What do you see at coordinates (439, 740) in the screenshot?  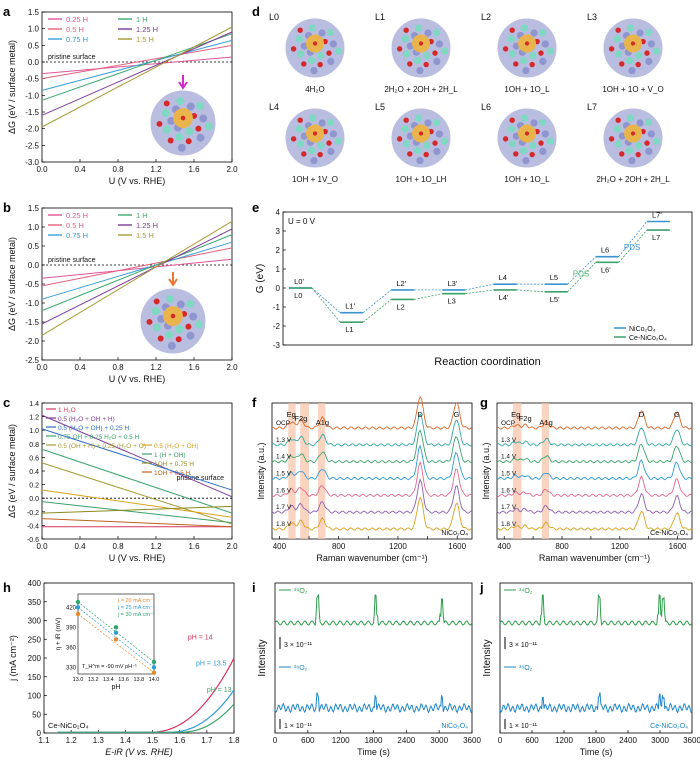 I see `panel-i-xtick-label: 3000` at bounding box center [439, 740].